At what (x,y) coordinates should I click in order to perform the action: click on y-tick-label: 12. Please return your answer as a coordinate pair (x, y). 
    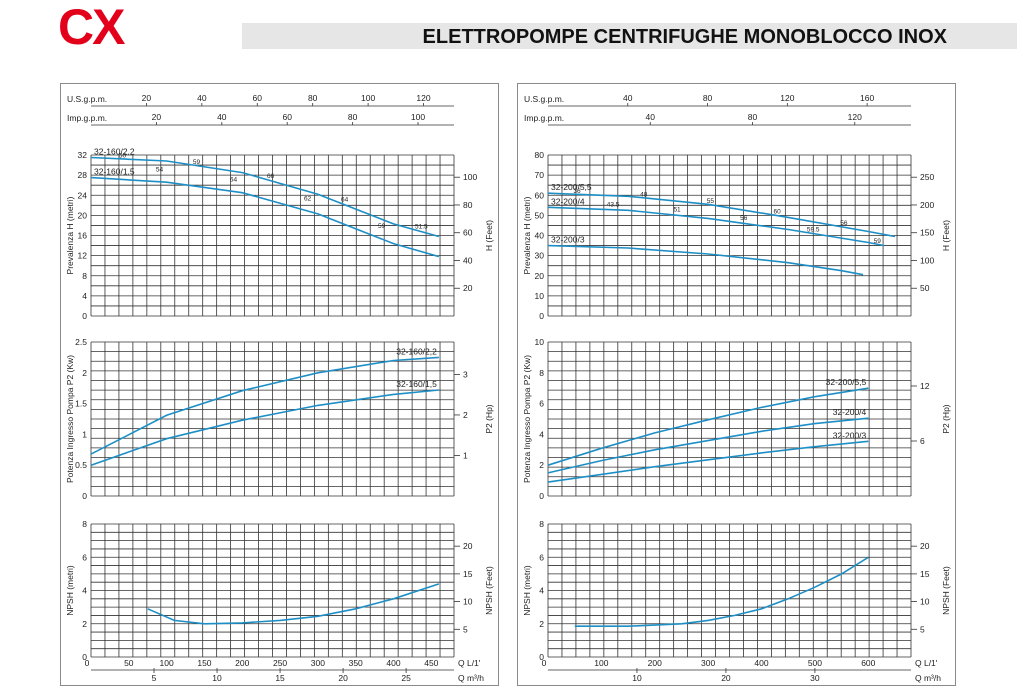
    Looking at the image, I should click on (83, 256).